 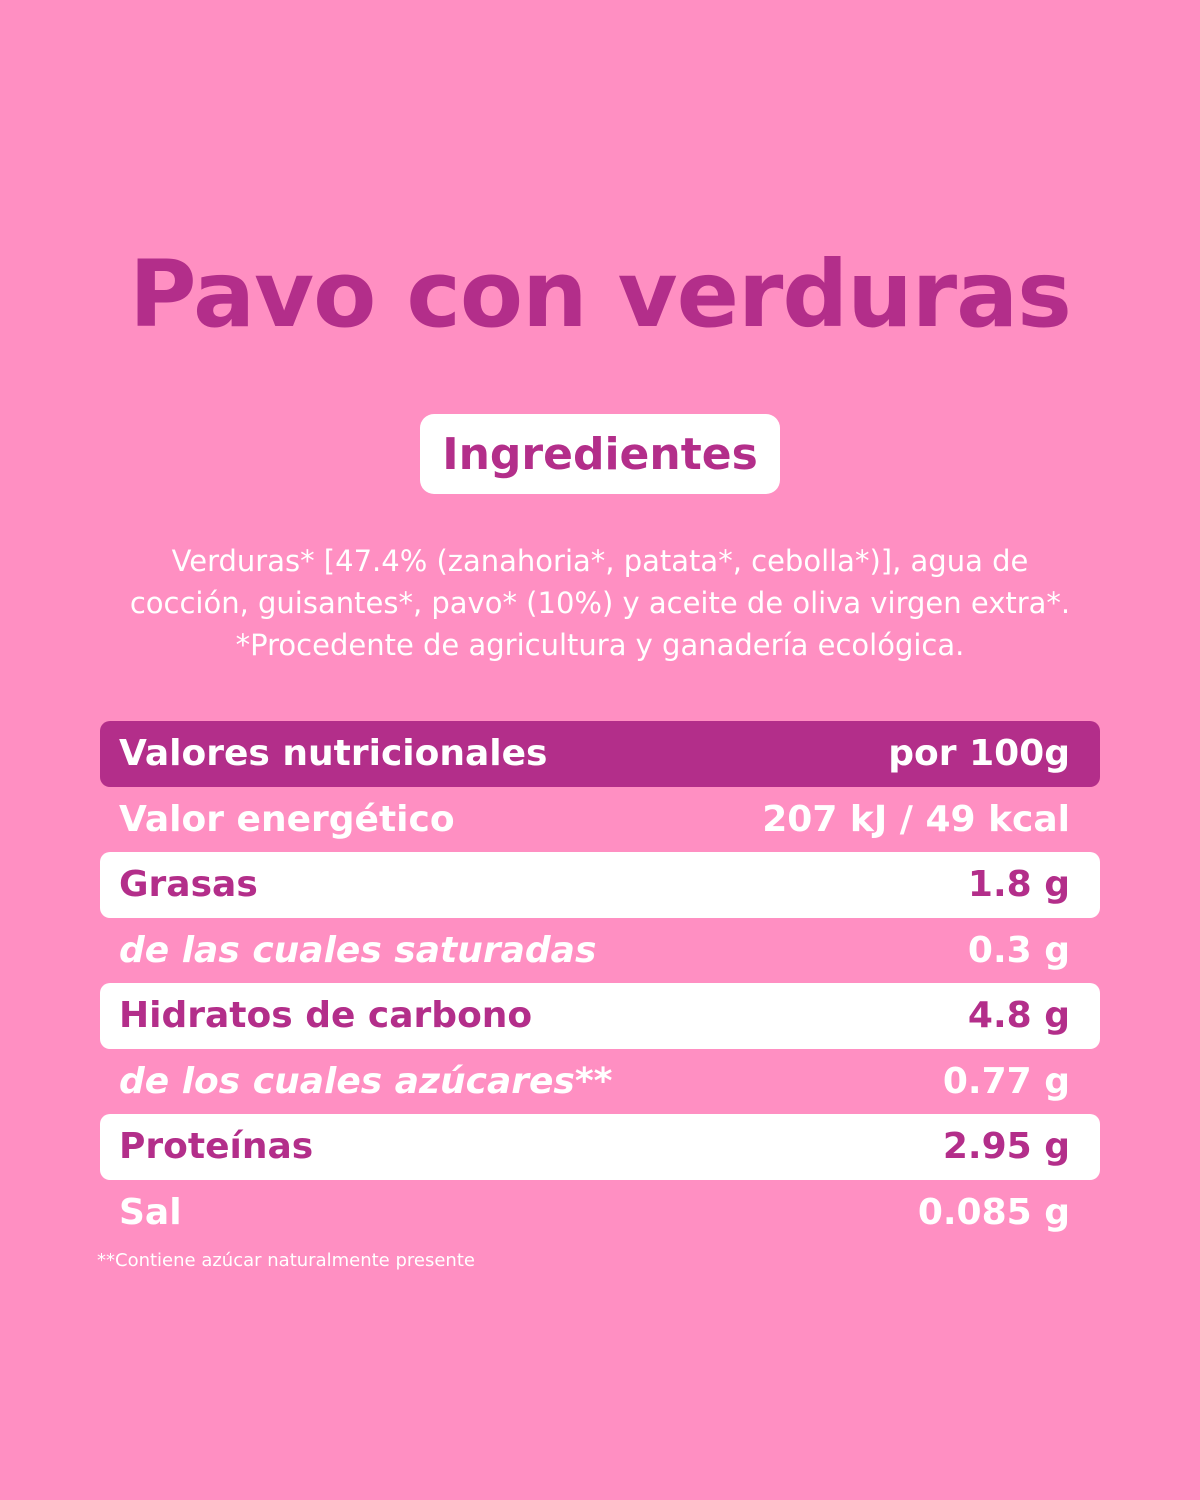 What do you see at coordinates (216, 1147) in the screenshot?
I see `nutrition-row-label: Proteínas` at bounding box center [216, 1147].